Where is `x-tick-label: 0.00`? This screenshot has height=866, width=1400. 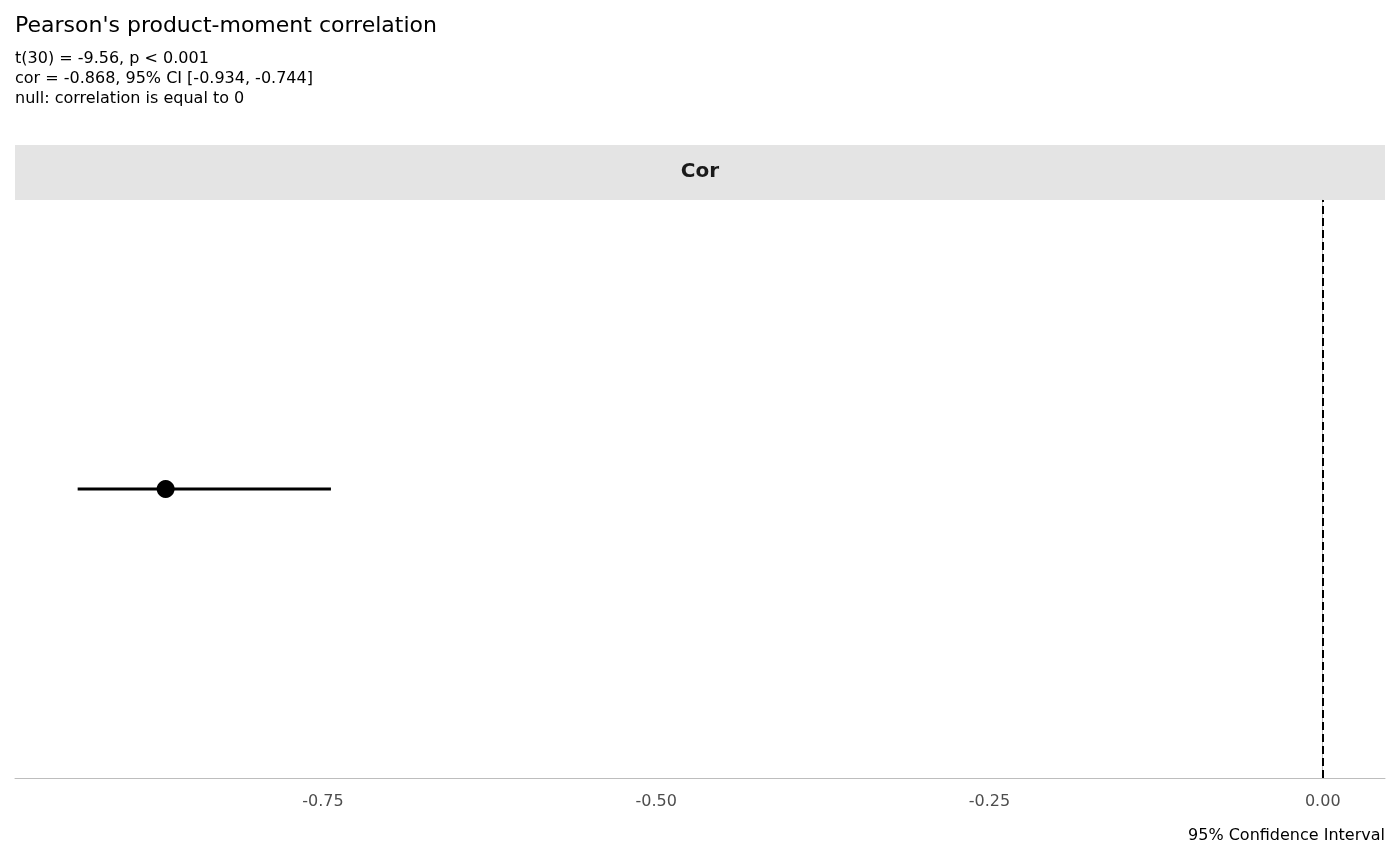 x-tick-label: 0.00 is located at coordinates (1322, 800).